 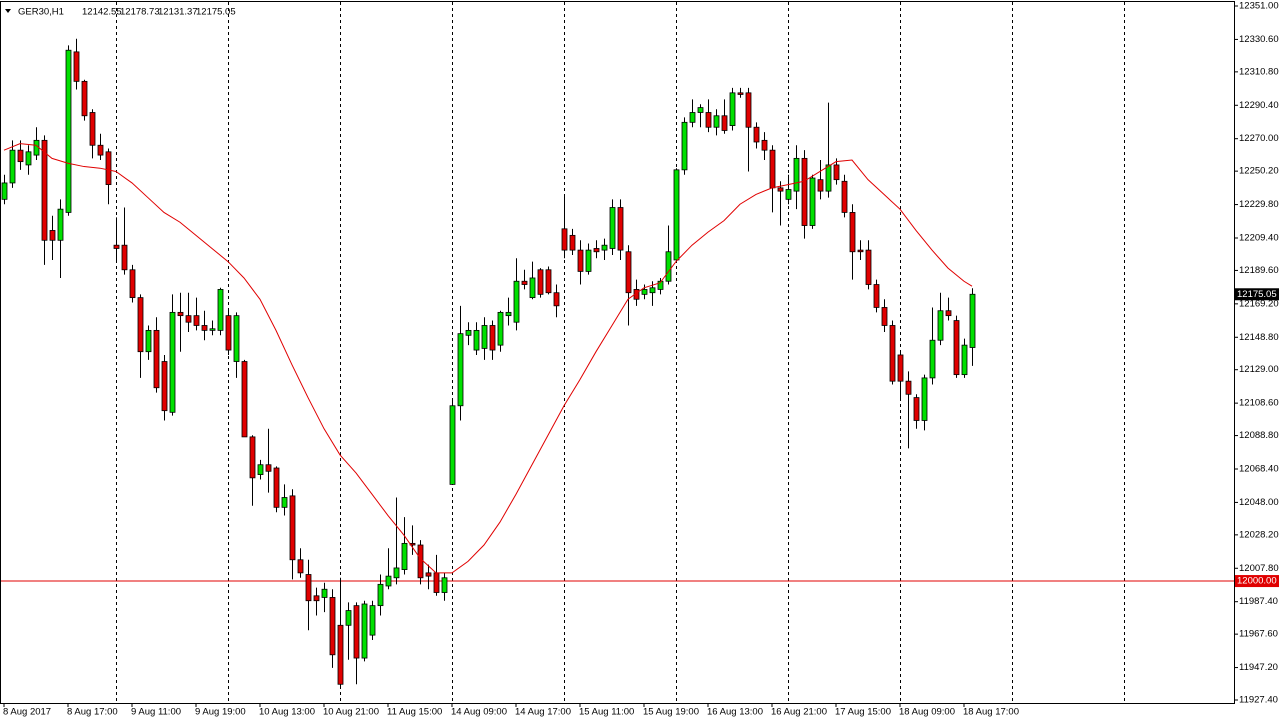 I want to click on y-tick-label: 12209.40, so click(x=1259, y=238).